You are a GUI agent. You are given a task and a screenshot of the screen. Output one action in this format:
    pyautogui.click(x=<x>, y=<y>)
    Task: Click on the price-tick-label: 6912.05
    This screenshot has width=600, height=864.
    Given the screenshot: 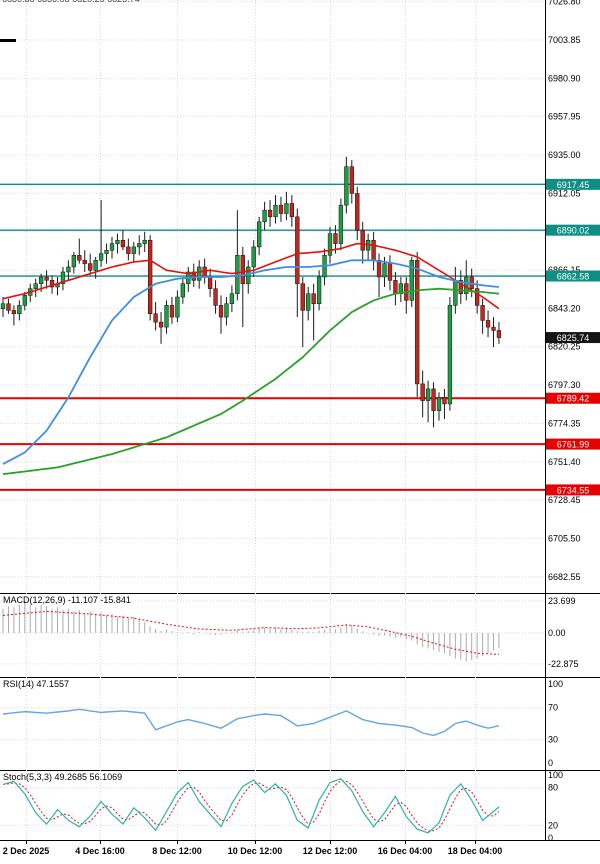 What is the action you would take?
    pyautogui.click(x=564, y=193)
    